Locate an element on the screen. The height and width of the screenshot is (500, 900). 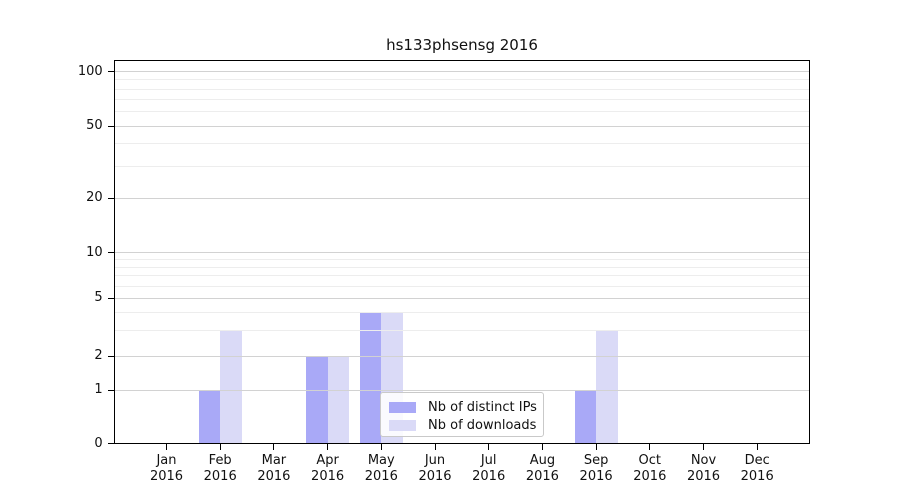
x-axis-tick-label: Nov 2016 is located at coordinates (704, 469).